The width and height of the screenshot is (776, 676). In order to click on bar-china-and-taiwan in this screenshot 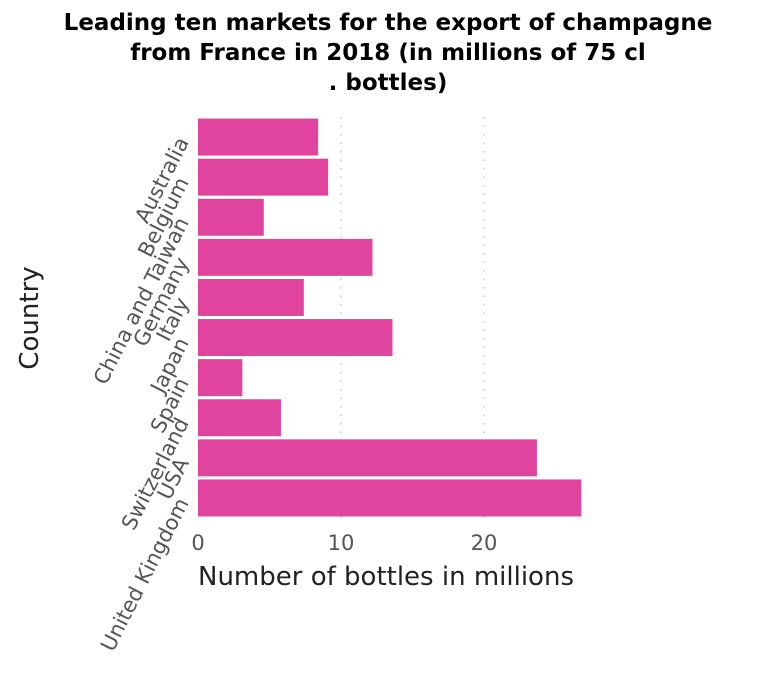, I will do `click(231, 217)`.